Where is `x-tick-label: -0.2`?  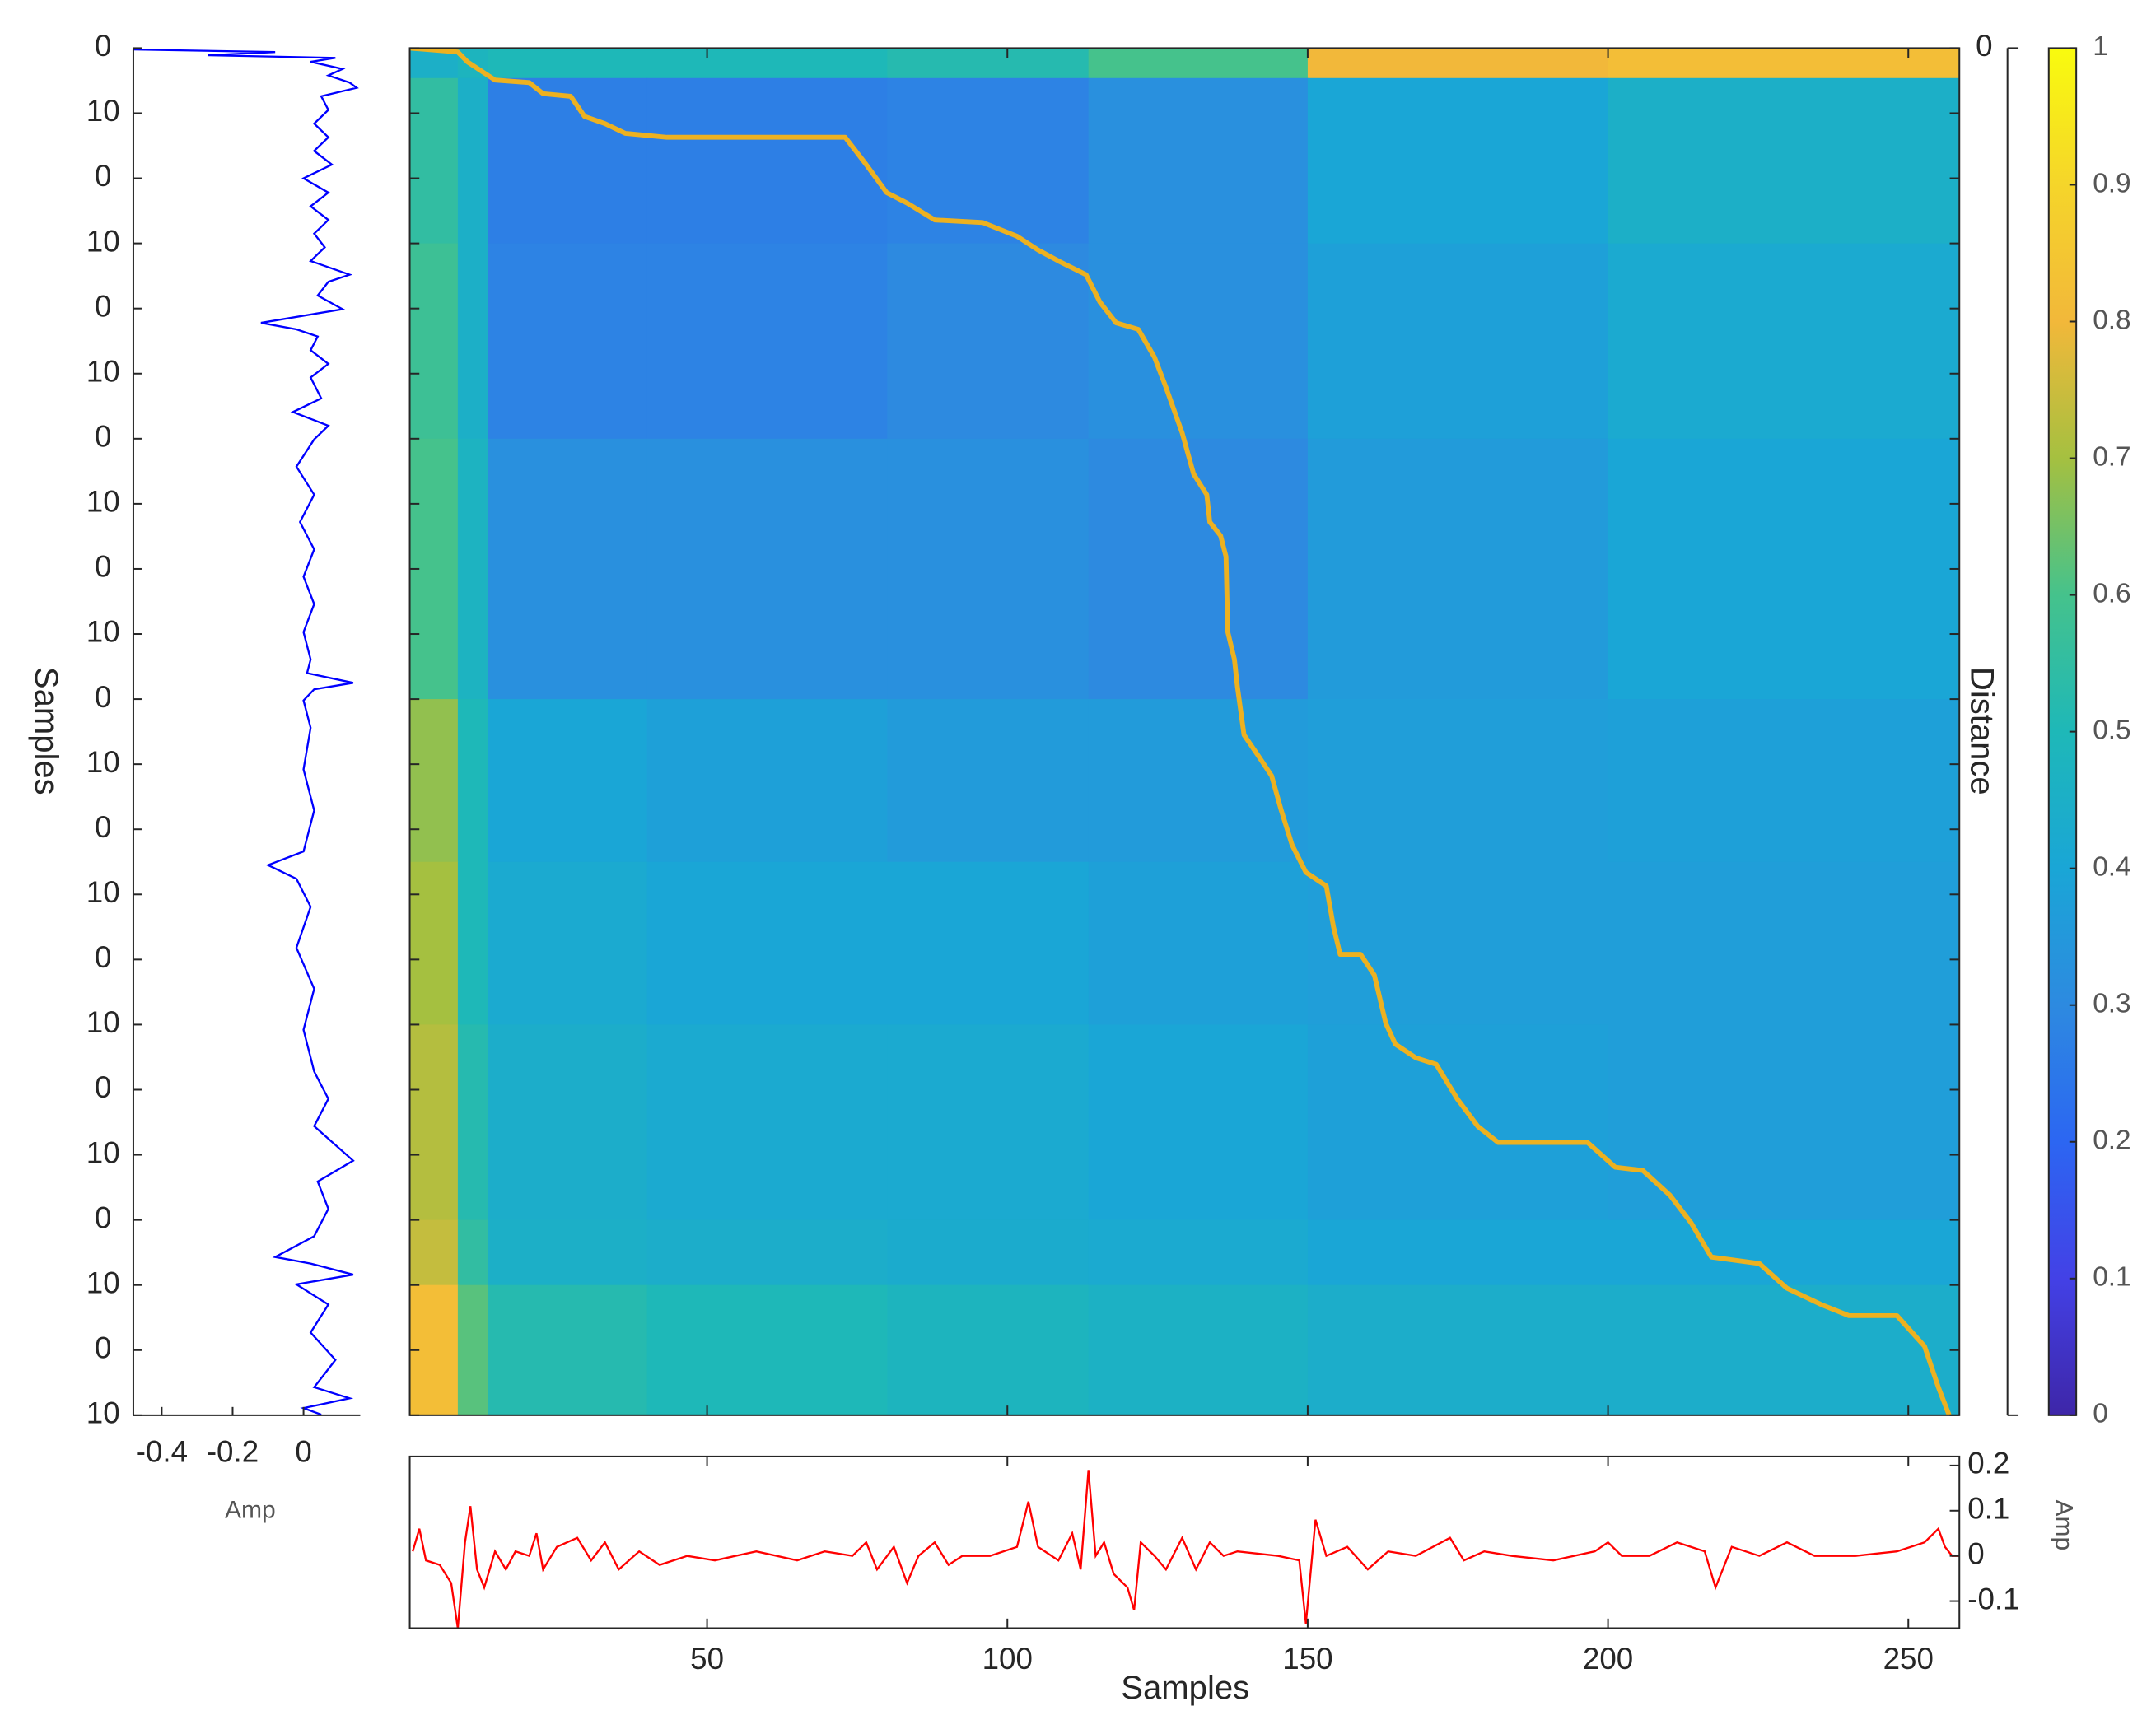 x-tick-label: -0.2 is located at coordinates (233, 1451).